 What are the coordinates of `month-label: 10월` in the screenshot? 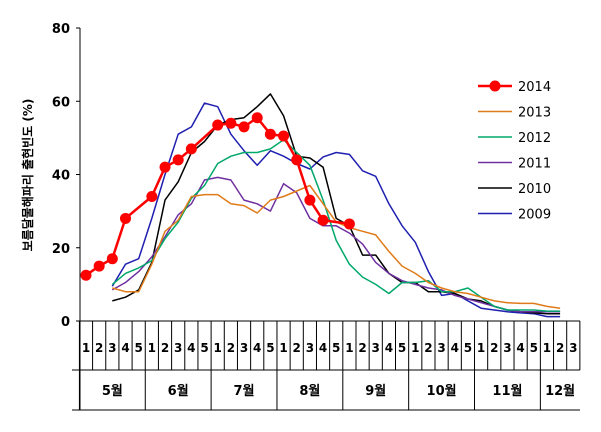 It's located at (442, 391).